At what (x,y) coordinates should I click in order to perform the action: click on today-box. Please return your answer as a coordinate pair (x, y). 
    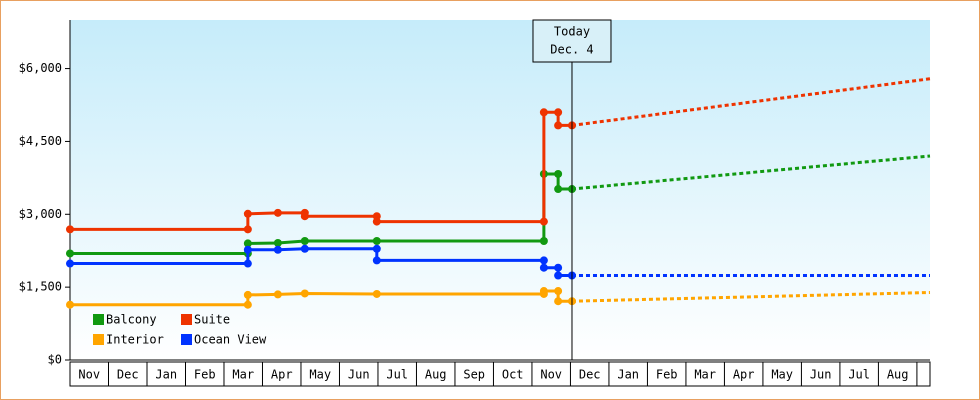
    Looking at the image, I should click on (572, 41).